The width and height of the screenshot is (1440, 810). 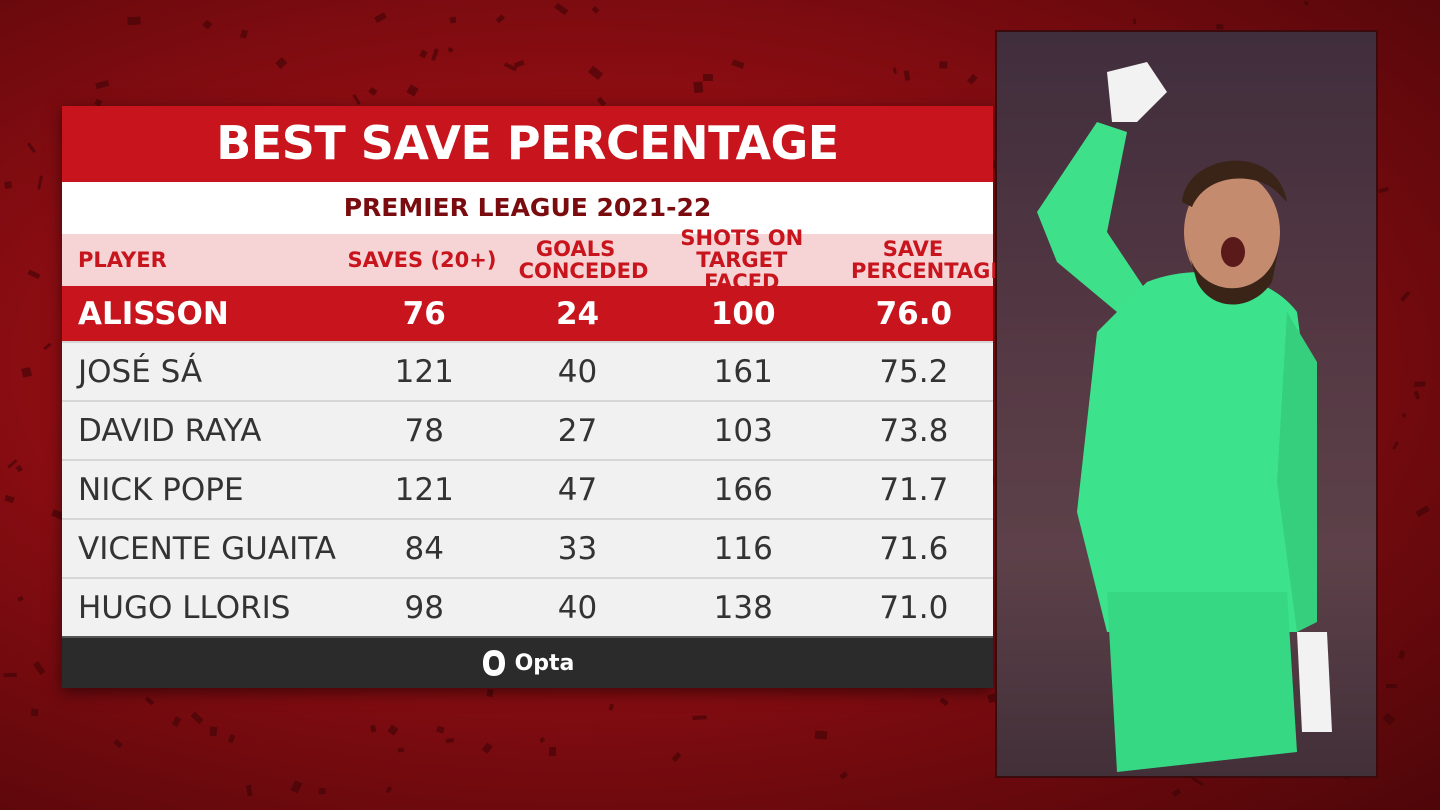 I want to click on stat-cell: 76.0, so click(x=914, y=313).